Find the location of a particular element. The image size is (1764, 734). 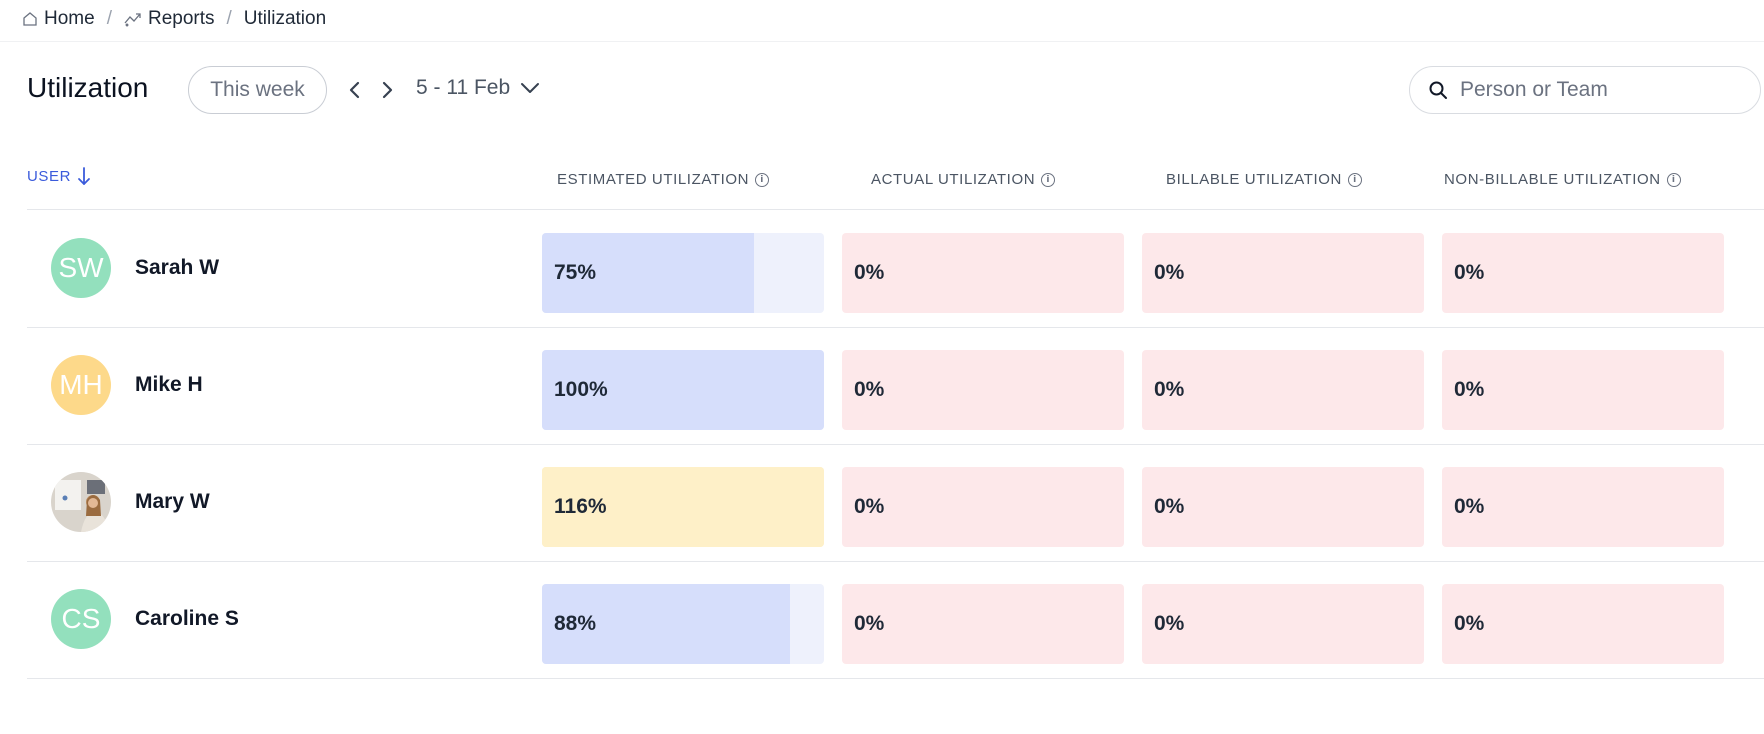

avatar-initials: SW is located at coordinates (81, 267).